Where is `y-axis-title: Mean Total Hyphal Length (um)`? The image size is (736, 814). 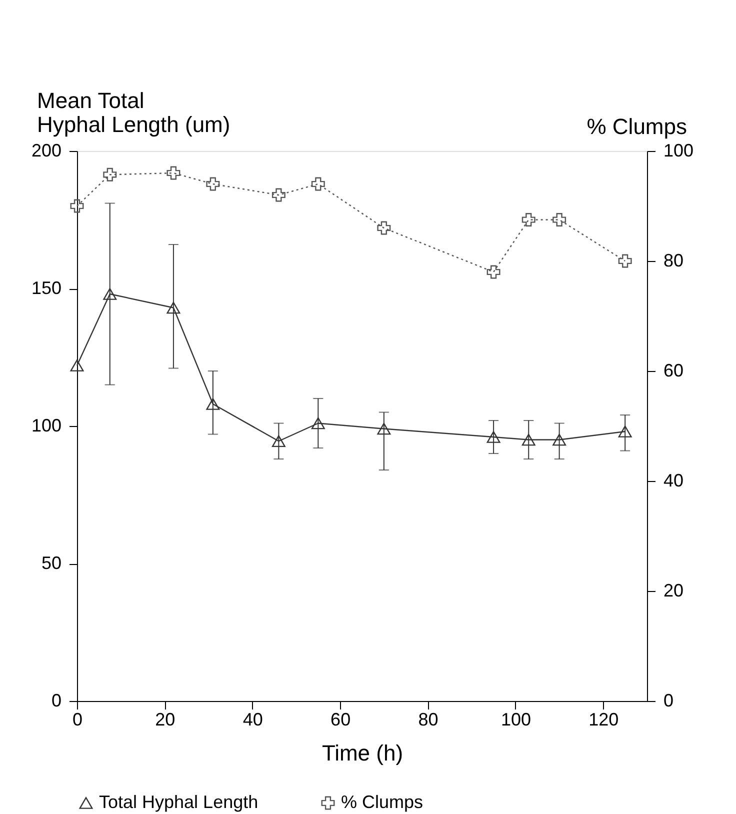 y-axis-title: Mean Total Hyphal Length (um) is located at coordinates (133, 112).